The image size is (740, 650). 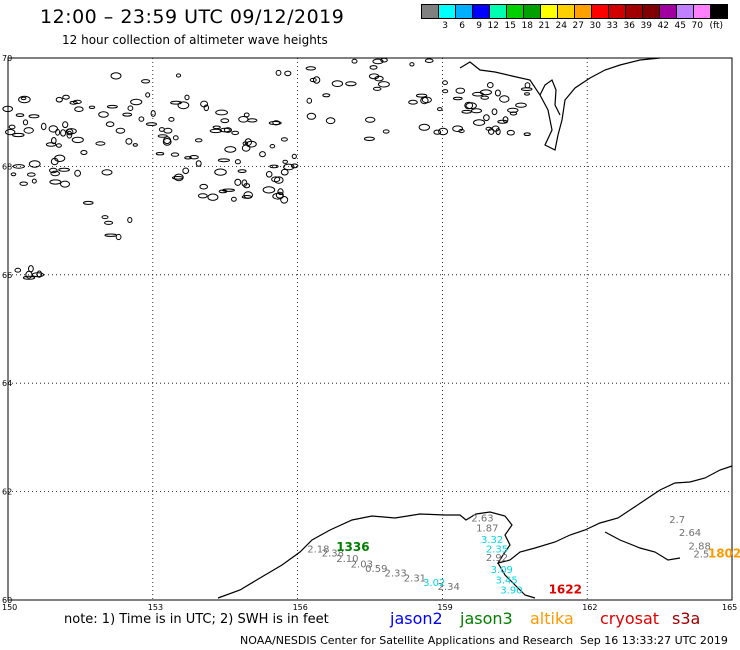 I want to click on satellite-jason2: jason2, so click(x=416, y=618).